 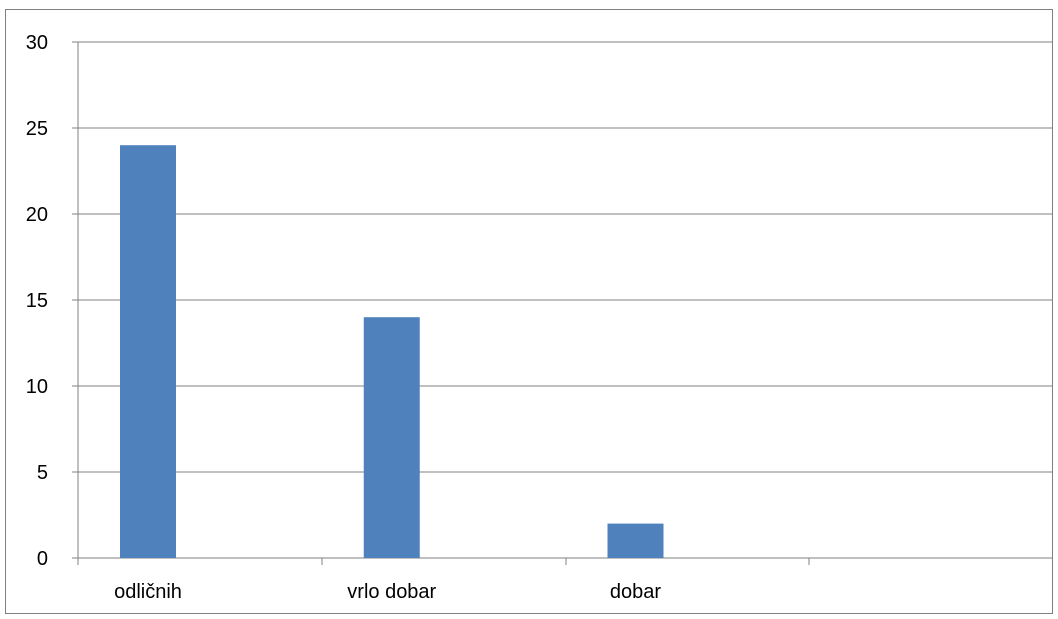 What do you see at coordinates (37, 129) in the screenshot?
I see `y-tick-label: 25` at bounding box center [37, 129].